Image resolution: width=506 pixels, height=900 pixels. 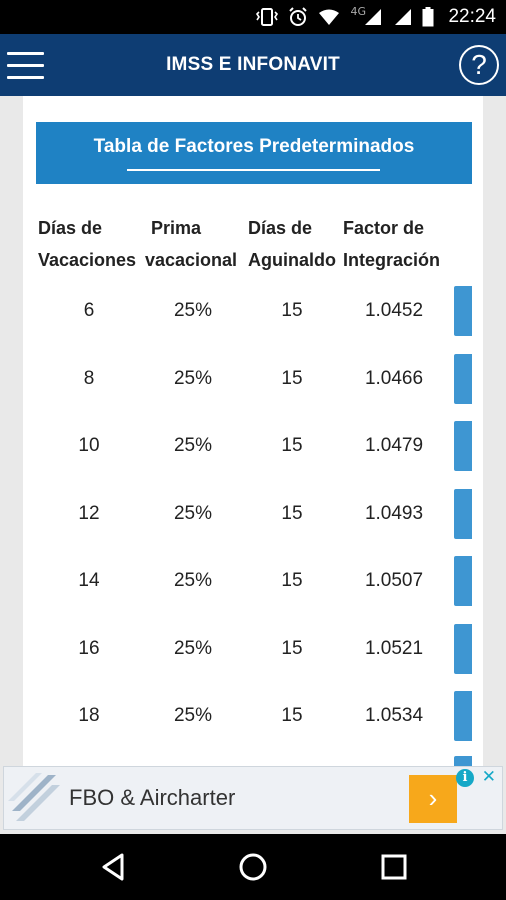 I want to click on table-row: 6 25% 15 1.0452, so click(x=253, y=311).